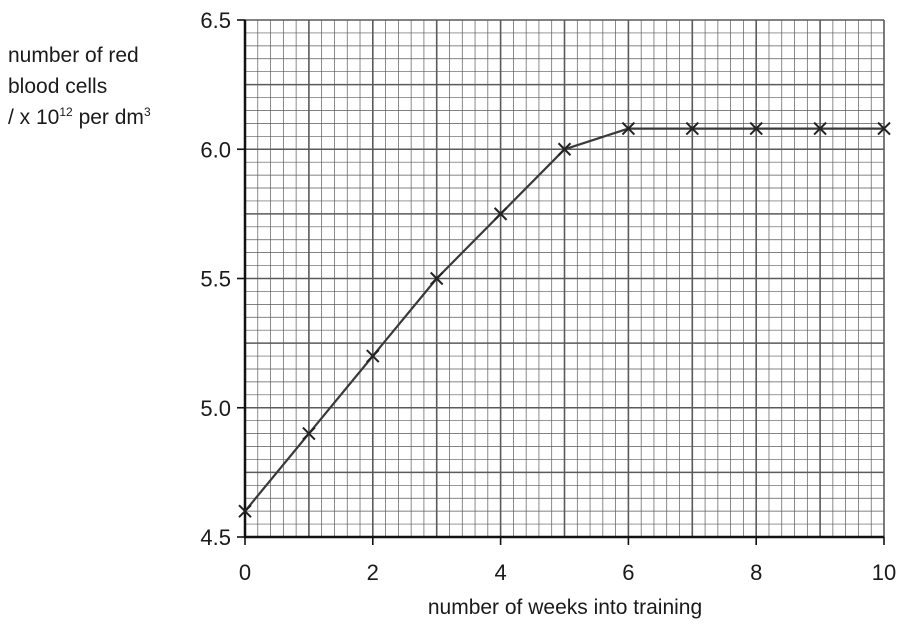 Image resolution: width=900 pixels, height=626 pixels. I want to click on y-axis-label-line2: blood cells, so click(58, 86).